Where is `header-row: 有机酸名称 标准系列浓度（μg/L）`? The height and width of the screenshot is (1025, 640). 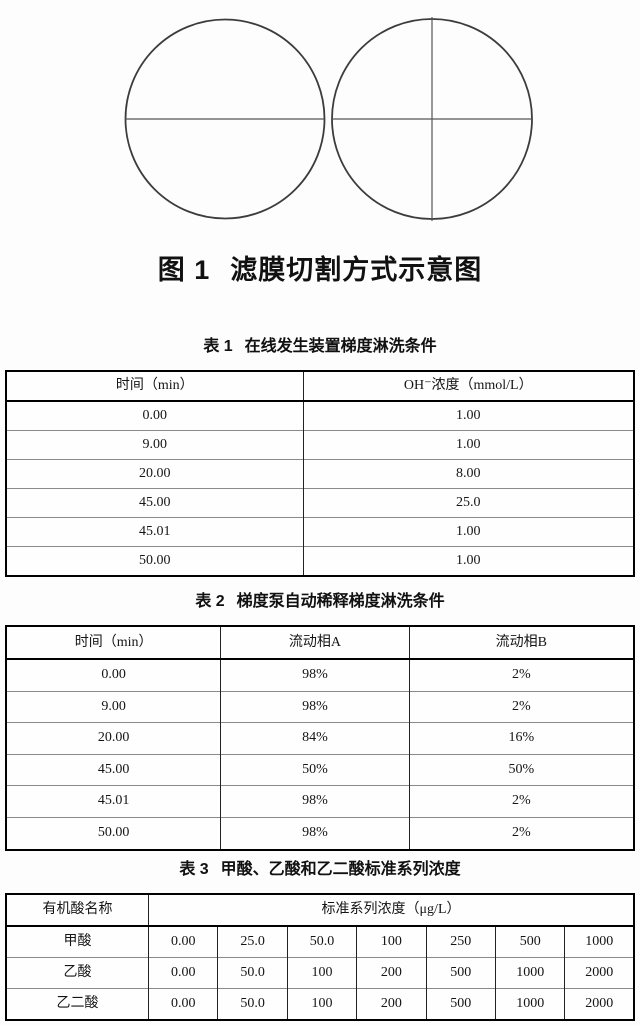 header-row: 有机酸名称 标准系列浓度（μg/L） is located at coordinates (320, 910).